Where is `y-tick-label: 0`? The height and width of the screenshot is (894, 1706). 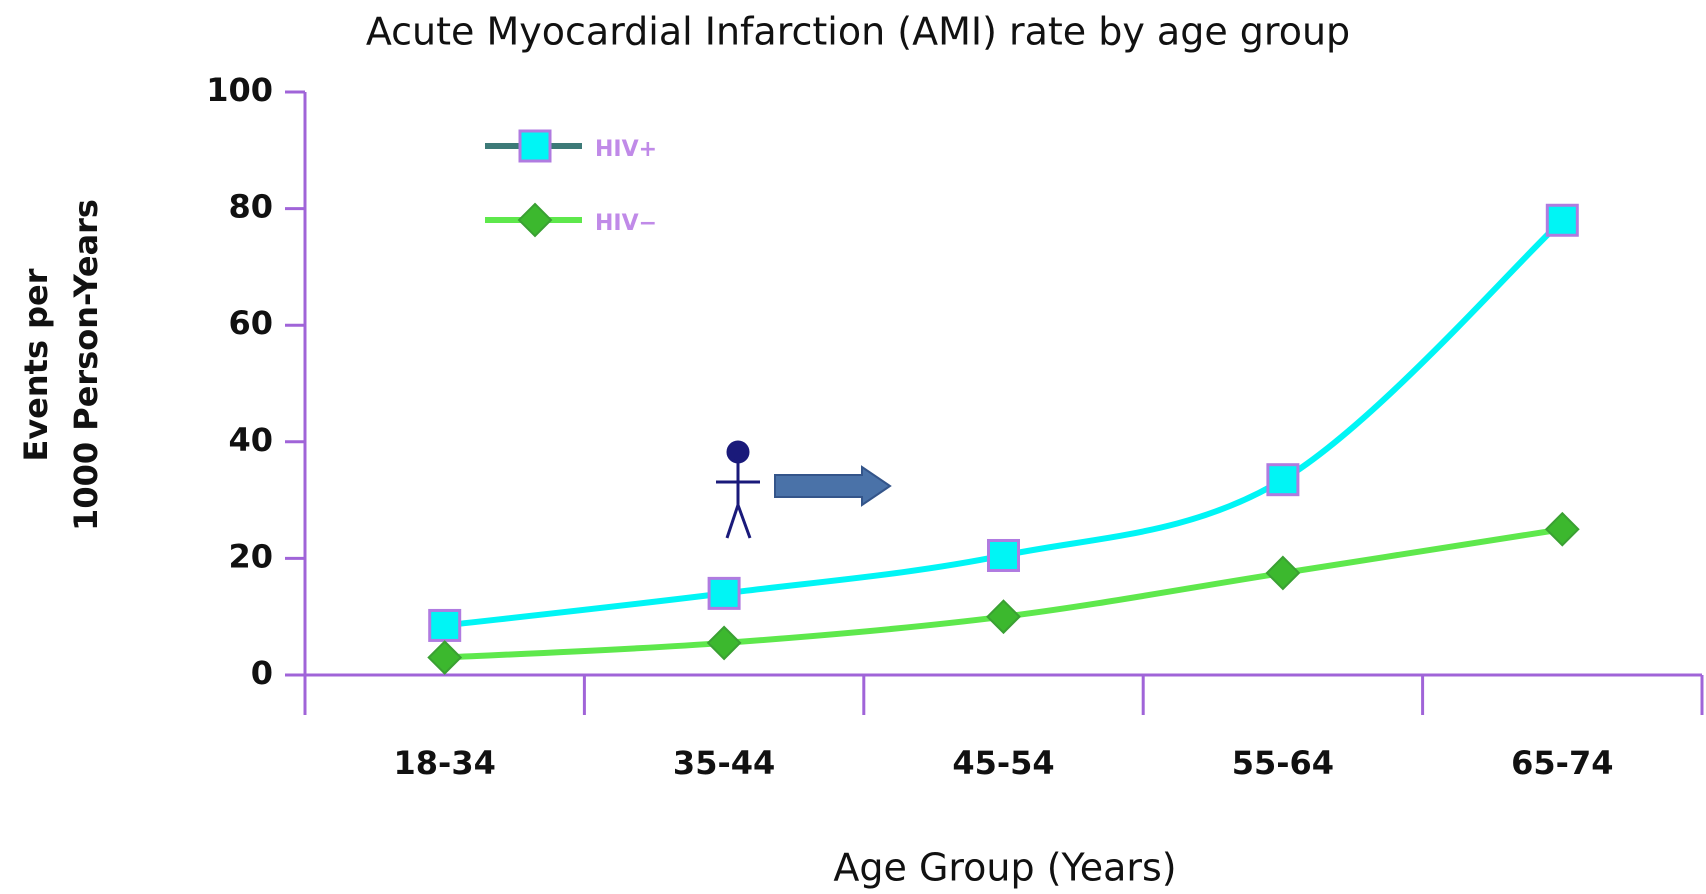
y-tick-label: 0 is located at coordinates (262, 673).